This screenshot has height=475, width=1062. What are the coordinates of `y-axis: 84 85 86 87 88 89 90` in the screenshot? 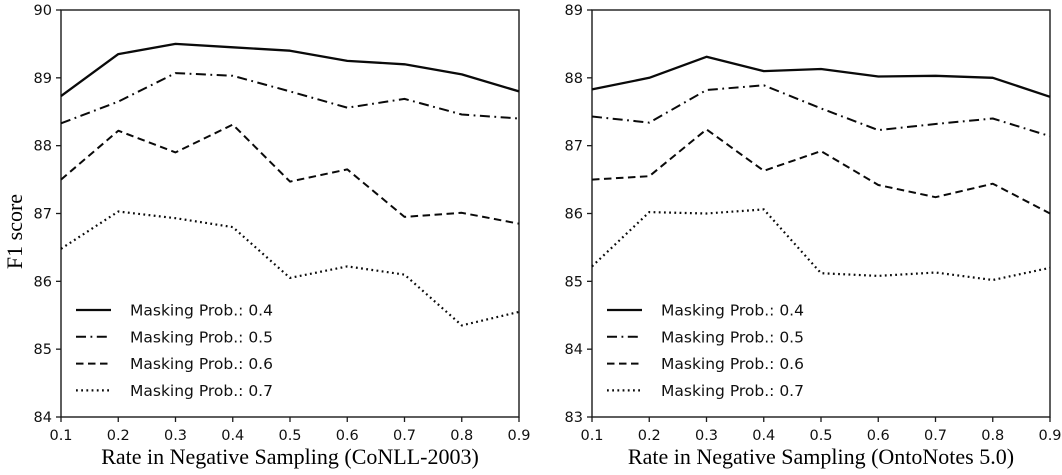 It's located at (47, 214).